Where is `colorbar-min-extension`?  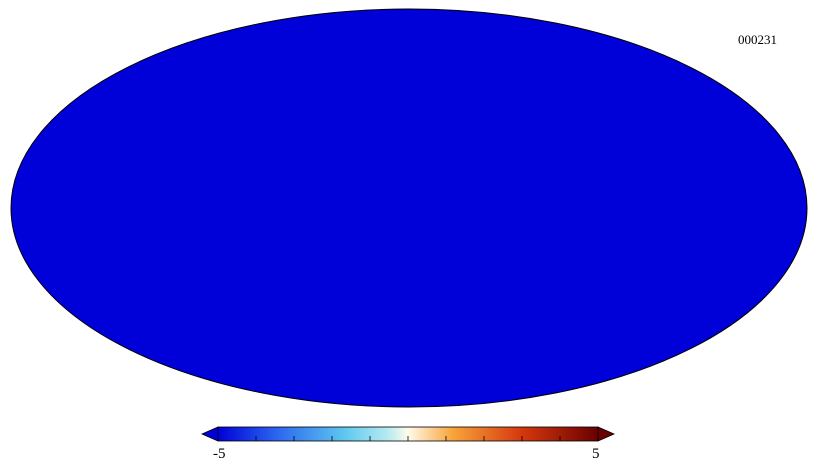 colorbar-min-extension is located at coordinates (210, 434).